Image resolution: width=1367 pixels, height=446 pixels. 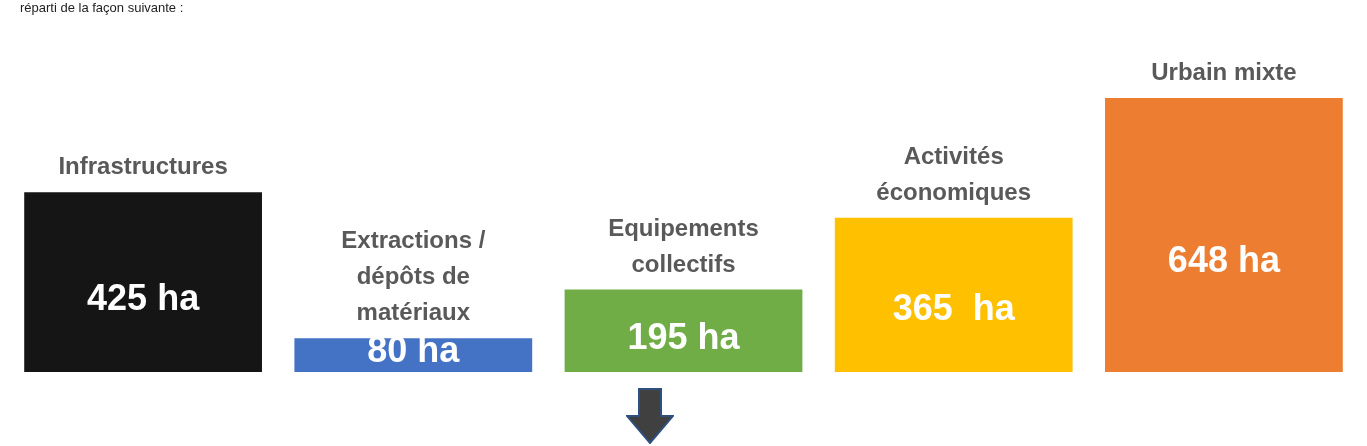 What do you see at coordinates (954, 308) in the screenshot?
I see `data-label: 365 ha` at bounding box center [954, 308].